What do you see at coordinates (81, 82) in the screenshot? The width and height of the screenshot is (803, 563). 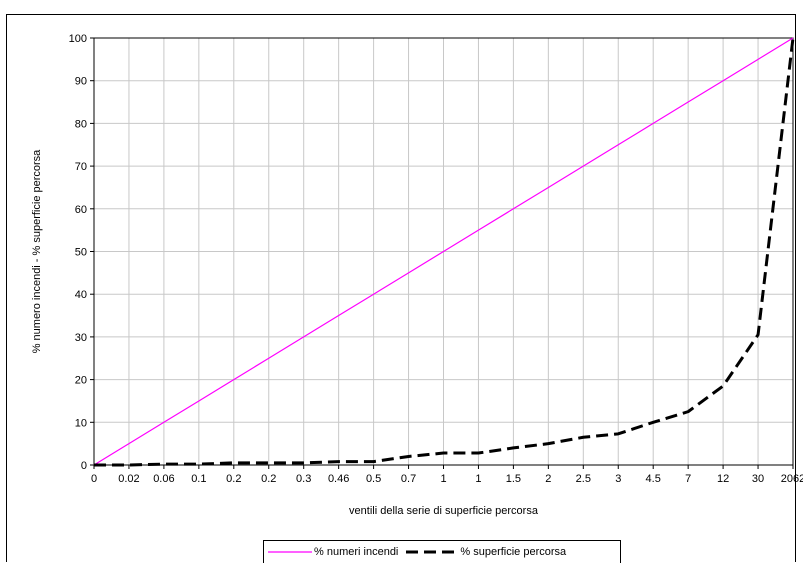 I see `y-tick-label: 90` at bounding box center [81, 82].